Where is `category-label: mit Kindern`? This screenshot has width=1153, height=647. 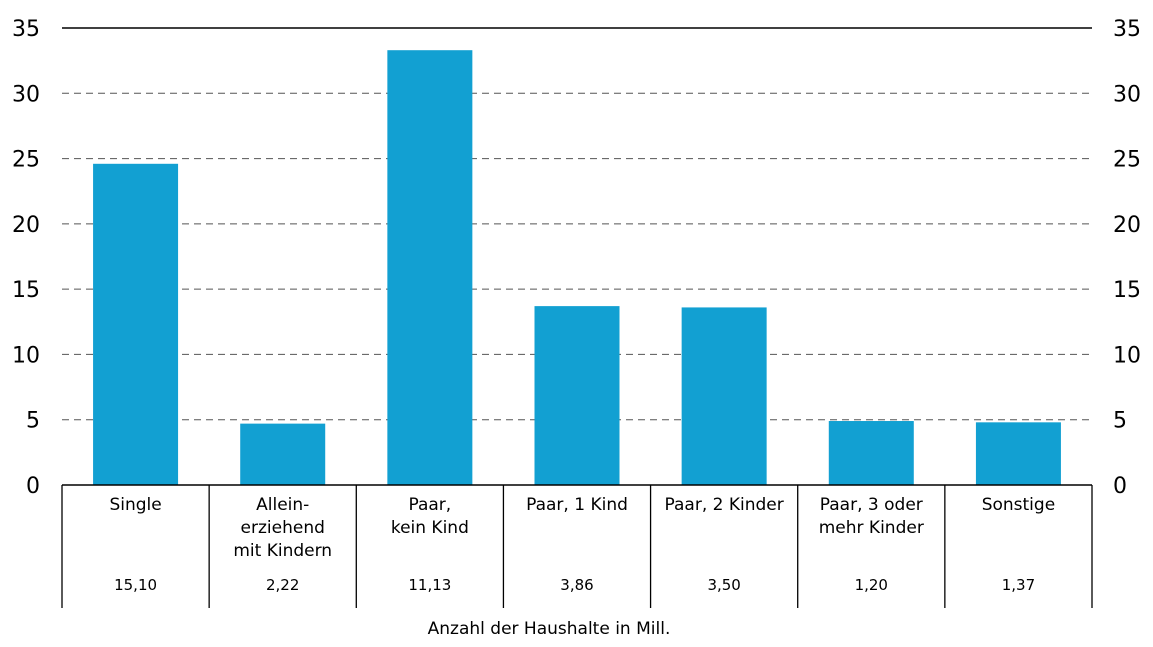 category-label: mit Kindern is located at coordinates (282, 551).